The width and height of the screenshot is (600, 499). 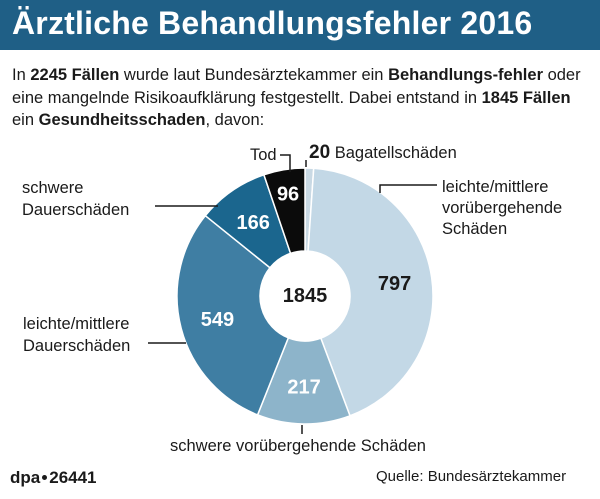 What do you see at coordinates (25, 477) in the screenshot?
I see `agency-name: dpa` at bounding box center [25, 477].